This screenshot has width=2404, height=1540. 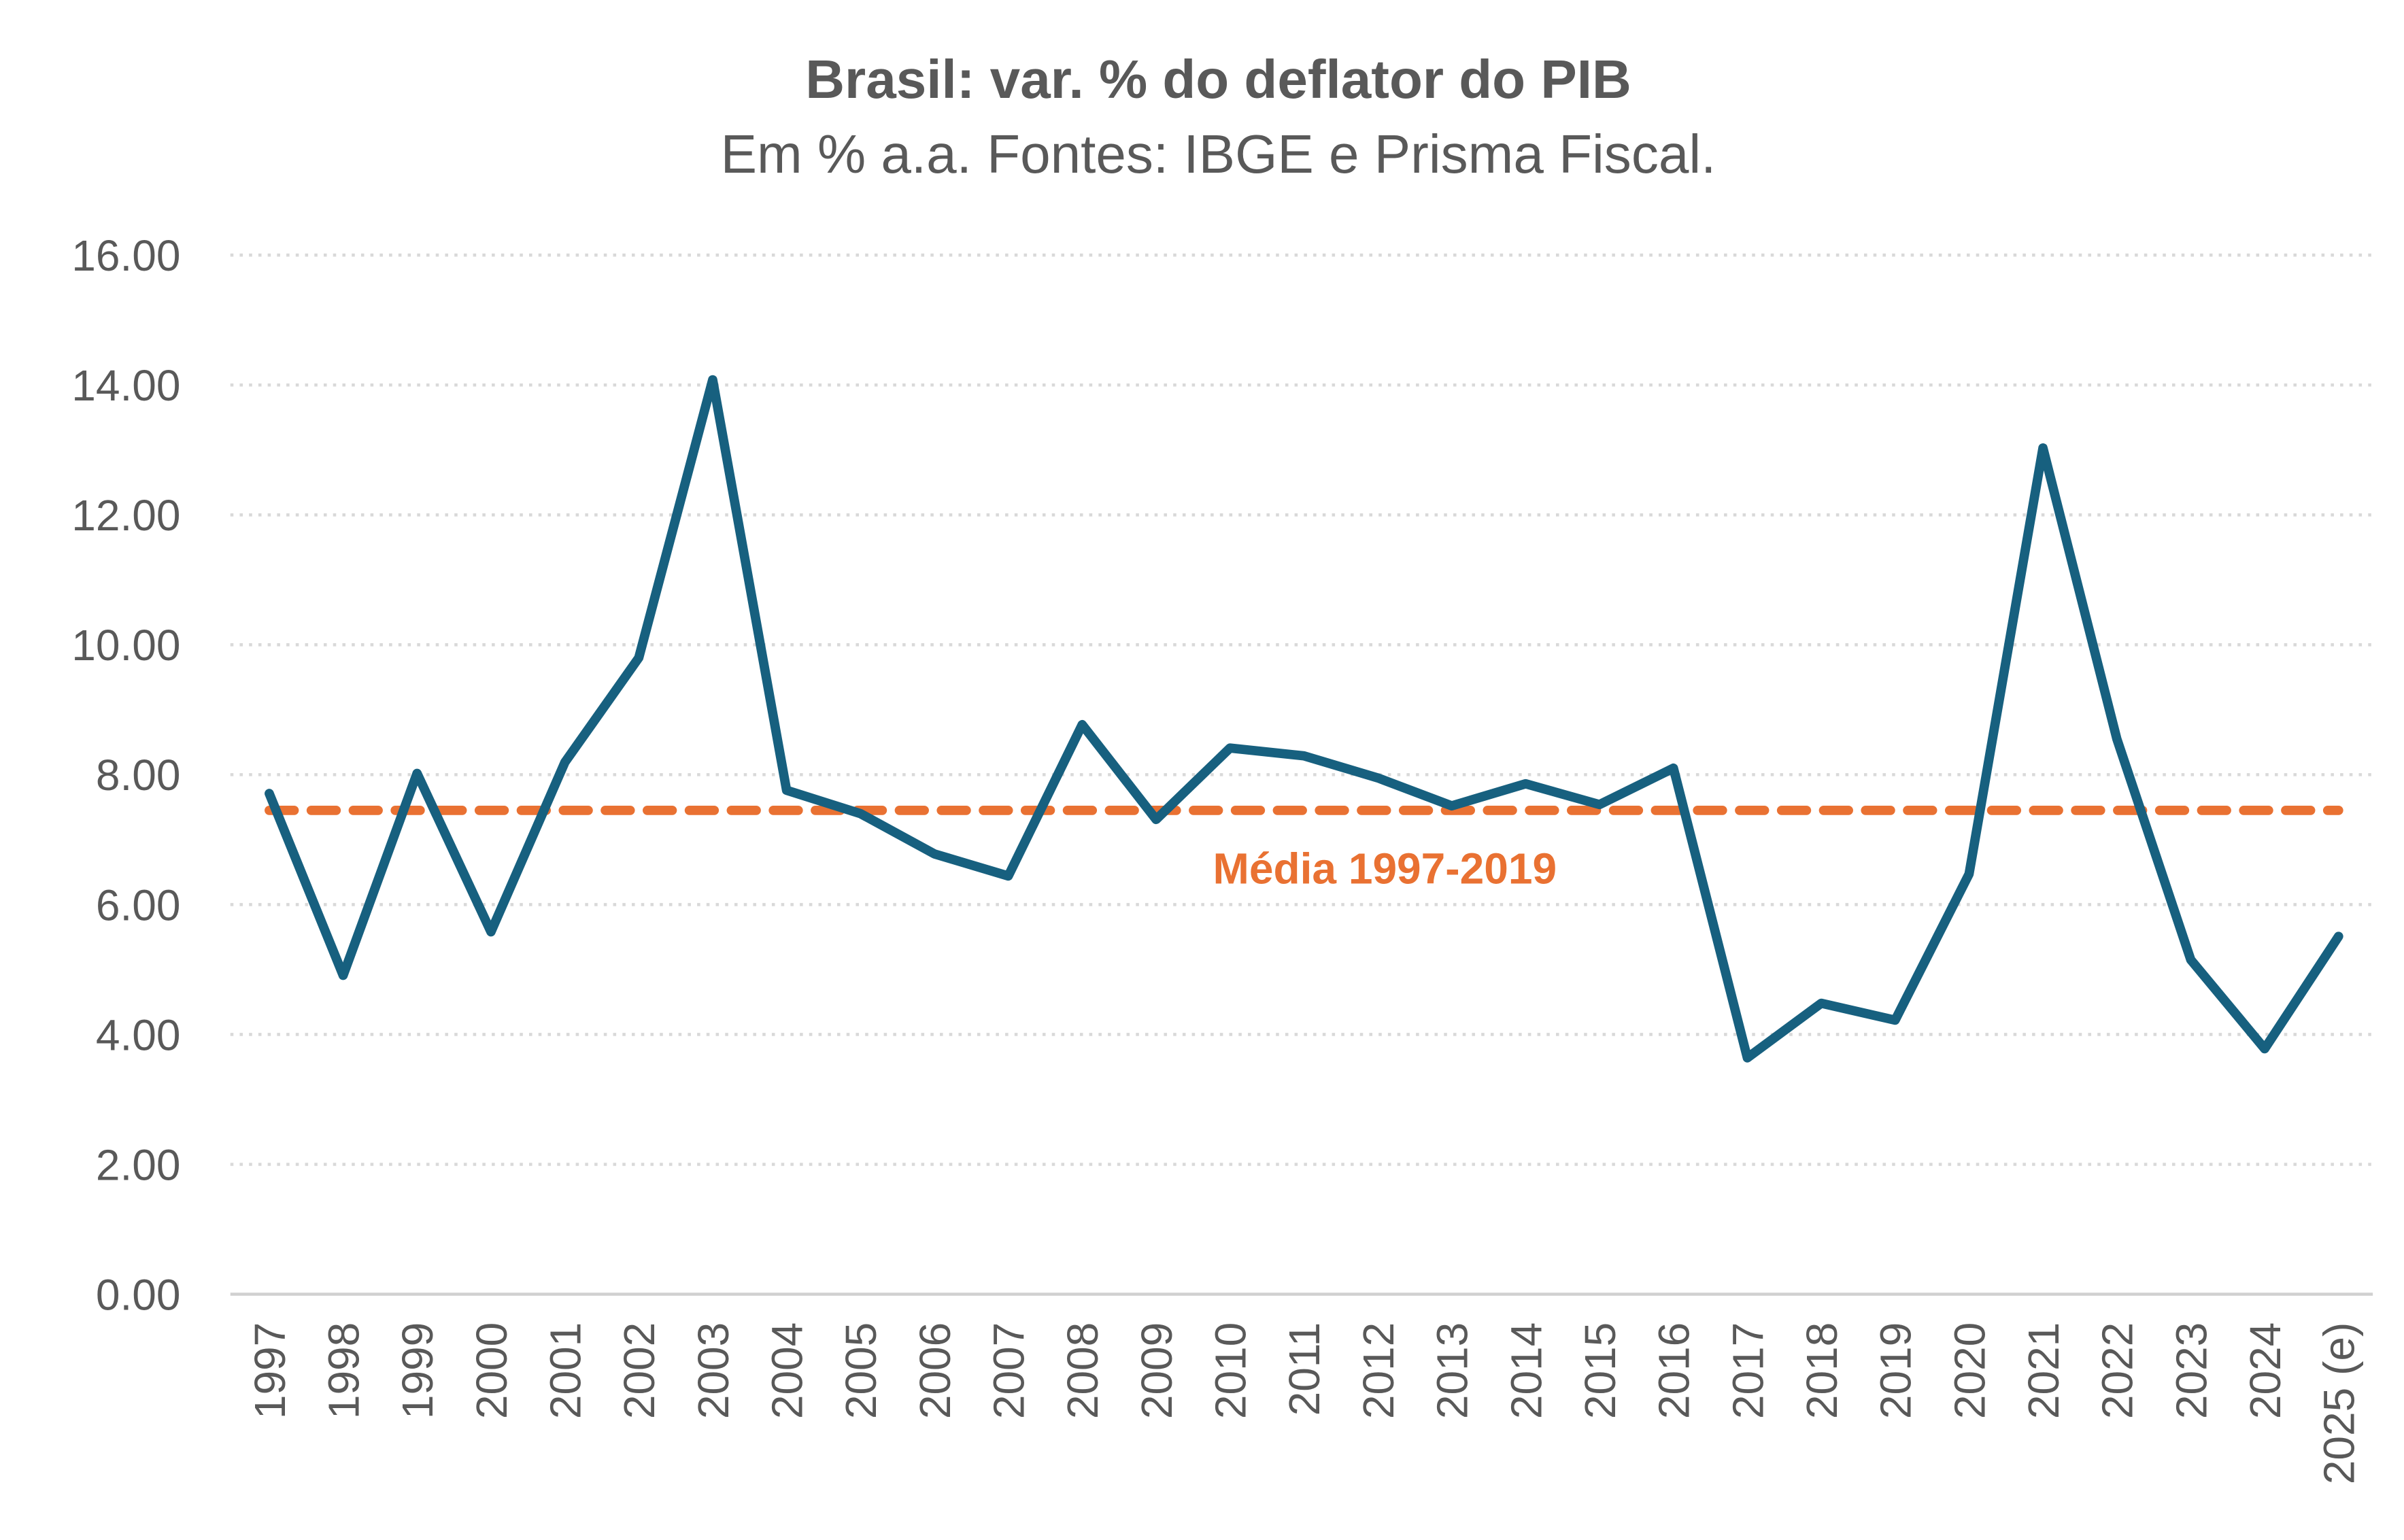 What do you see at coordinates (2117, 1370) in the screenshot?
I see `x-tick-label: 2022` at bounding box center [2117, 1370].